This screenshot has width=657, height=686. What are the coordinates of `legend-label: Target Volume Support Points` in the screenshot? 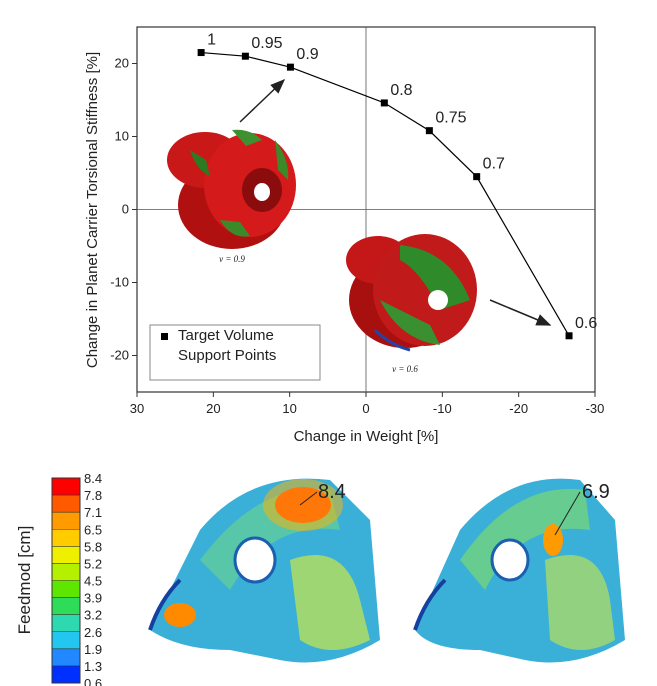 It's located at (227, 345).